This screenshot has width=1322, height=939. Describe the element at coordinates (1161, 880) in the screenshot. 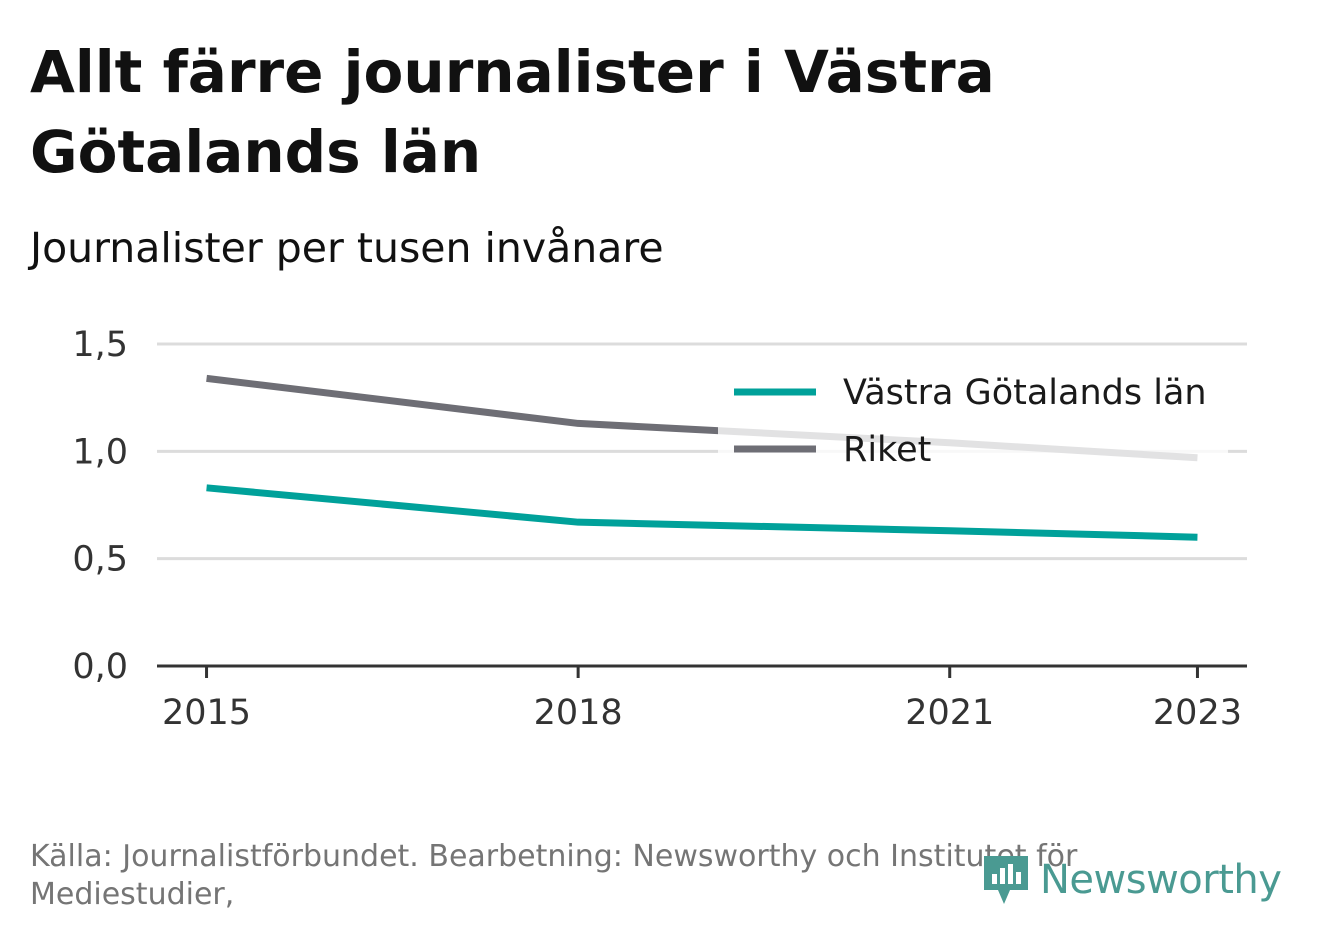

I see `logo-text: Newsworthy` at that location.